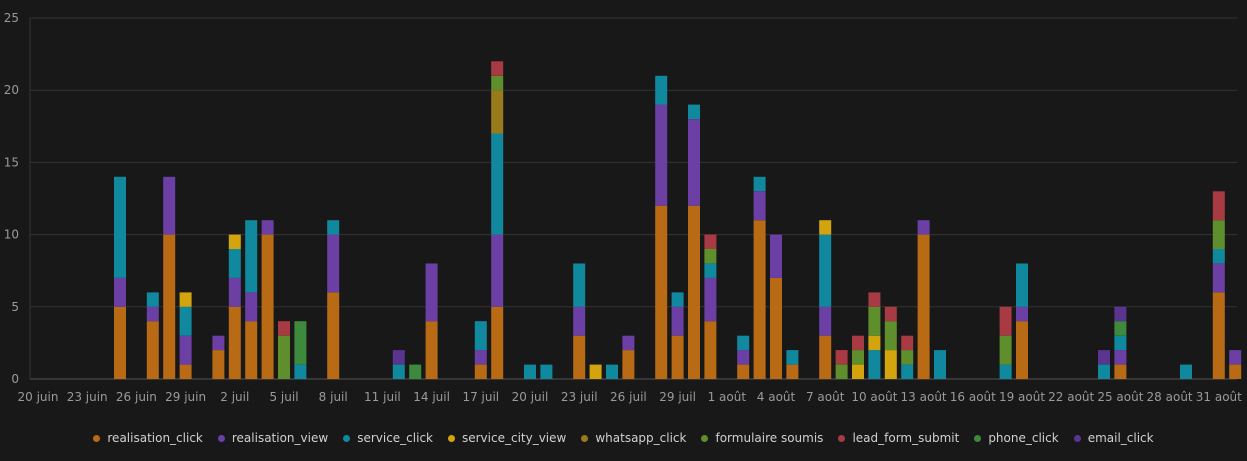 The height and width of the screenshot is (461, 1247). I want to click on legend-item: formulaire soumis, so click(762, 438).